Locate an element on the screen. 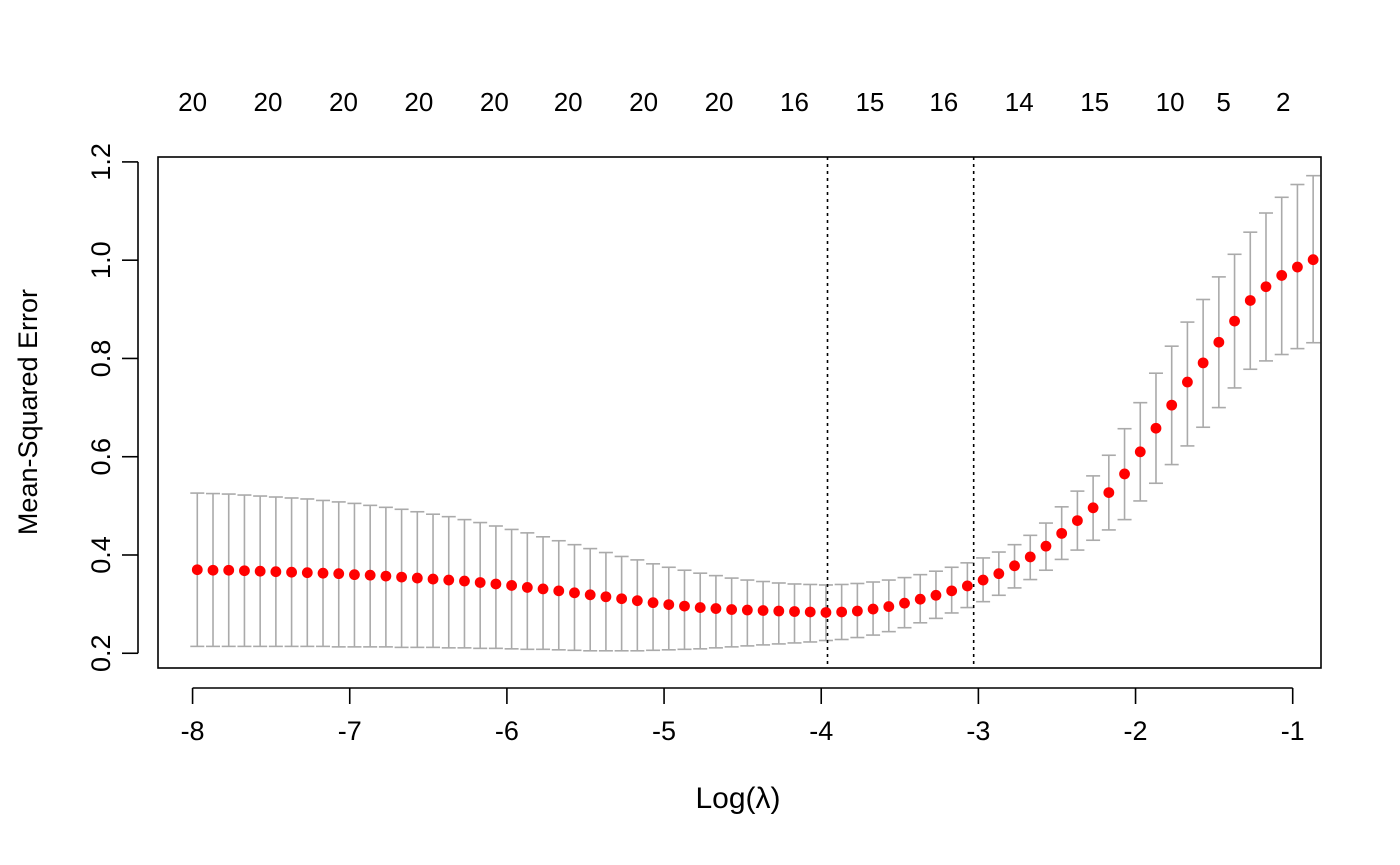 The width and height of the screenshot is (1400, 865). x-tick-label: -7 is located at coordinates (350, 731).